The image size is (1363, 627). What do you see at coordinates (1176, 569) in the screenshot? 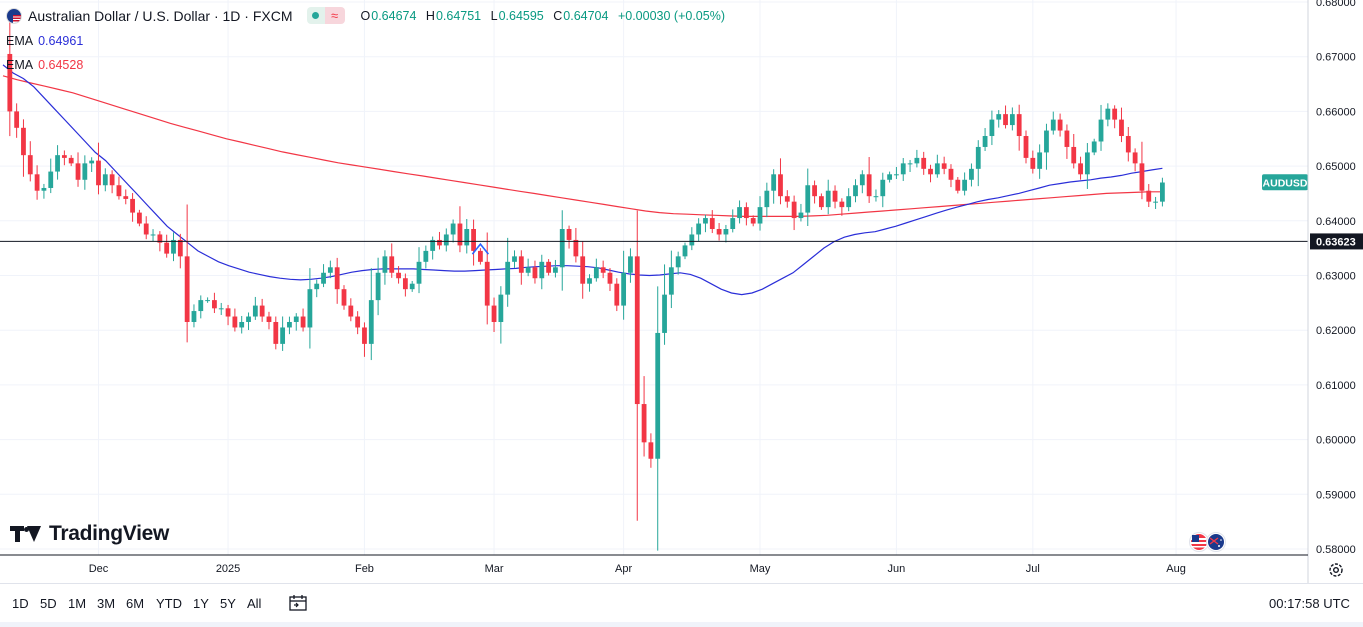
I see `time-tick-label: Aug` at bounding box center [1176, 569].